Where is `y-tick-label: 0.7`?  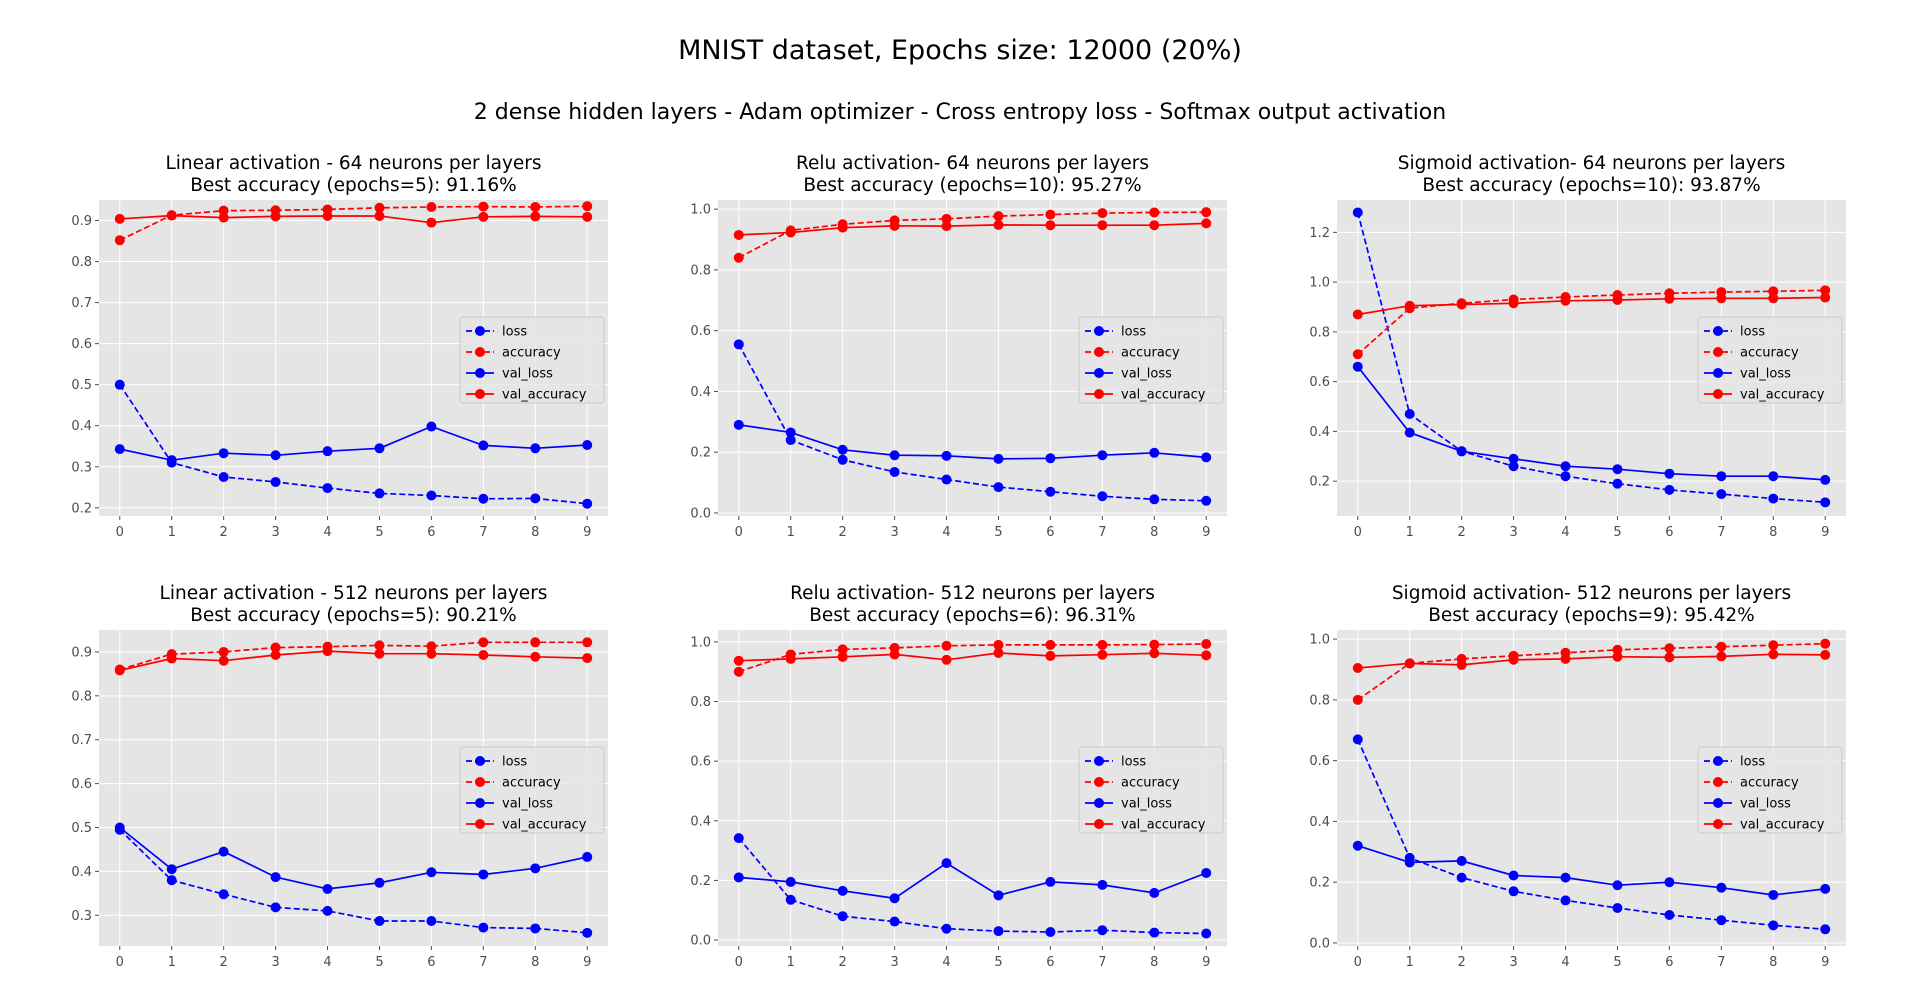 y-tick-label: 0.7 is located at coordinates (81, 303).